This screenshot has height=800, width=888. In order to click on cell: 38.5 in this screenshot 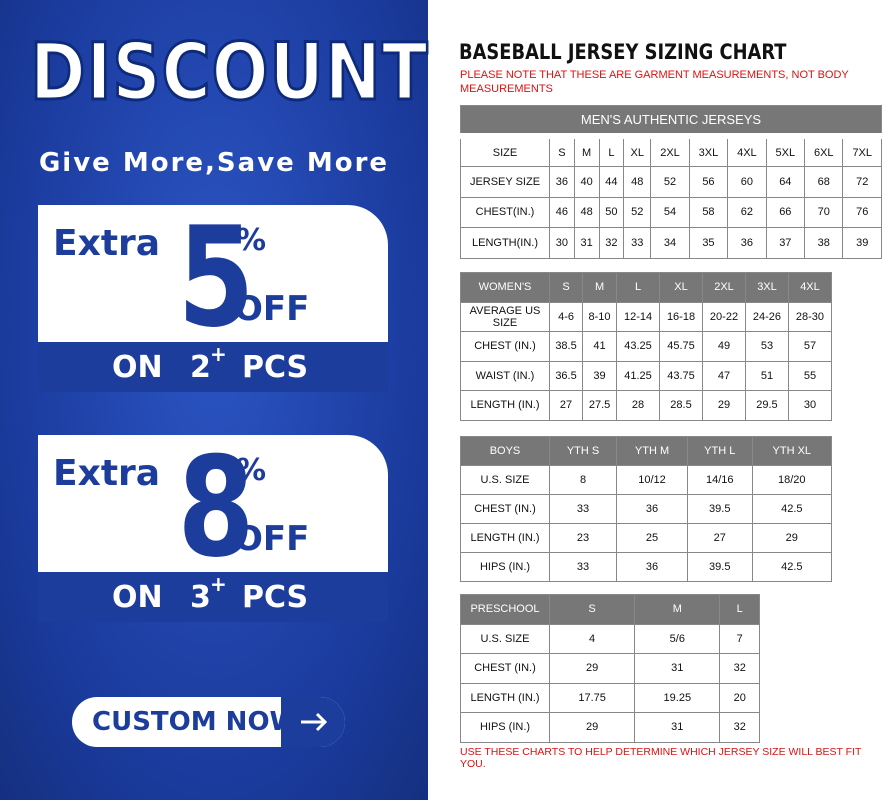, I will do `click(566, 346)`.